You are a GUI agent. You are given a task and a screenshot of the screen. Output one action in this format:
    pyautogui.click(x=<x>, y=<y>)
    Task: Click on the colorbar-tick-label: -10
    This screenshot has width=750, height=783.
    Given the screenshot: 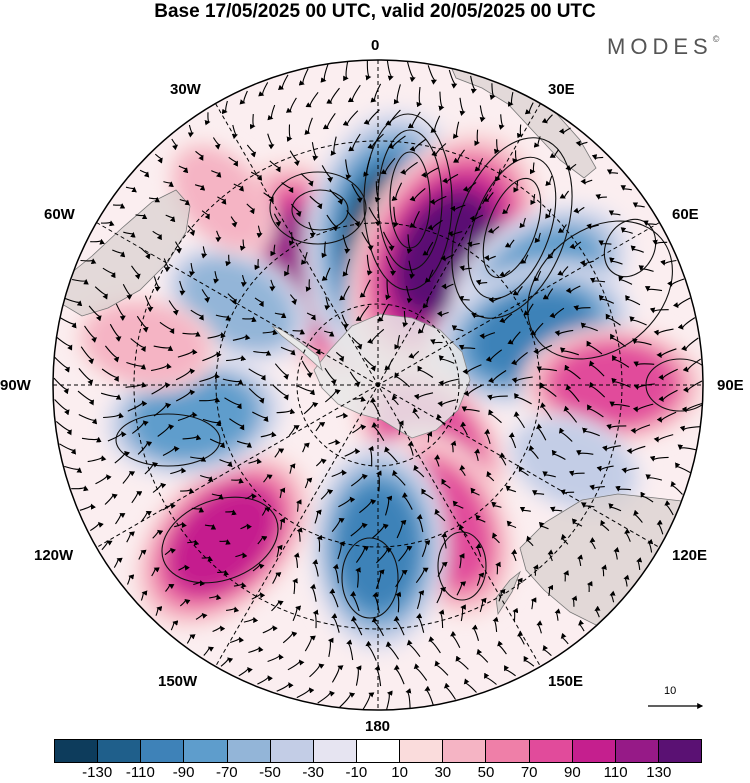 What is the action you would take?
    pyautogui.click(x=356, y=772)
    